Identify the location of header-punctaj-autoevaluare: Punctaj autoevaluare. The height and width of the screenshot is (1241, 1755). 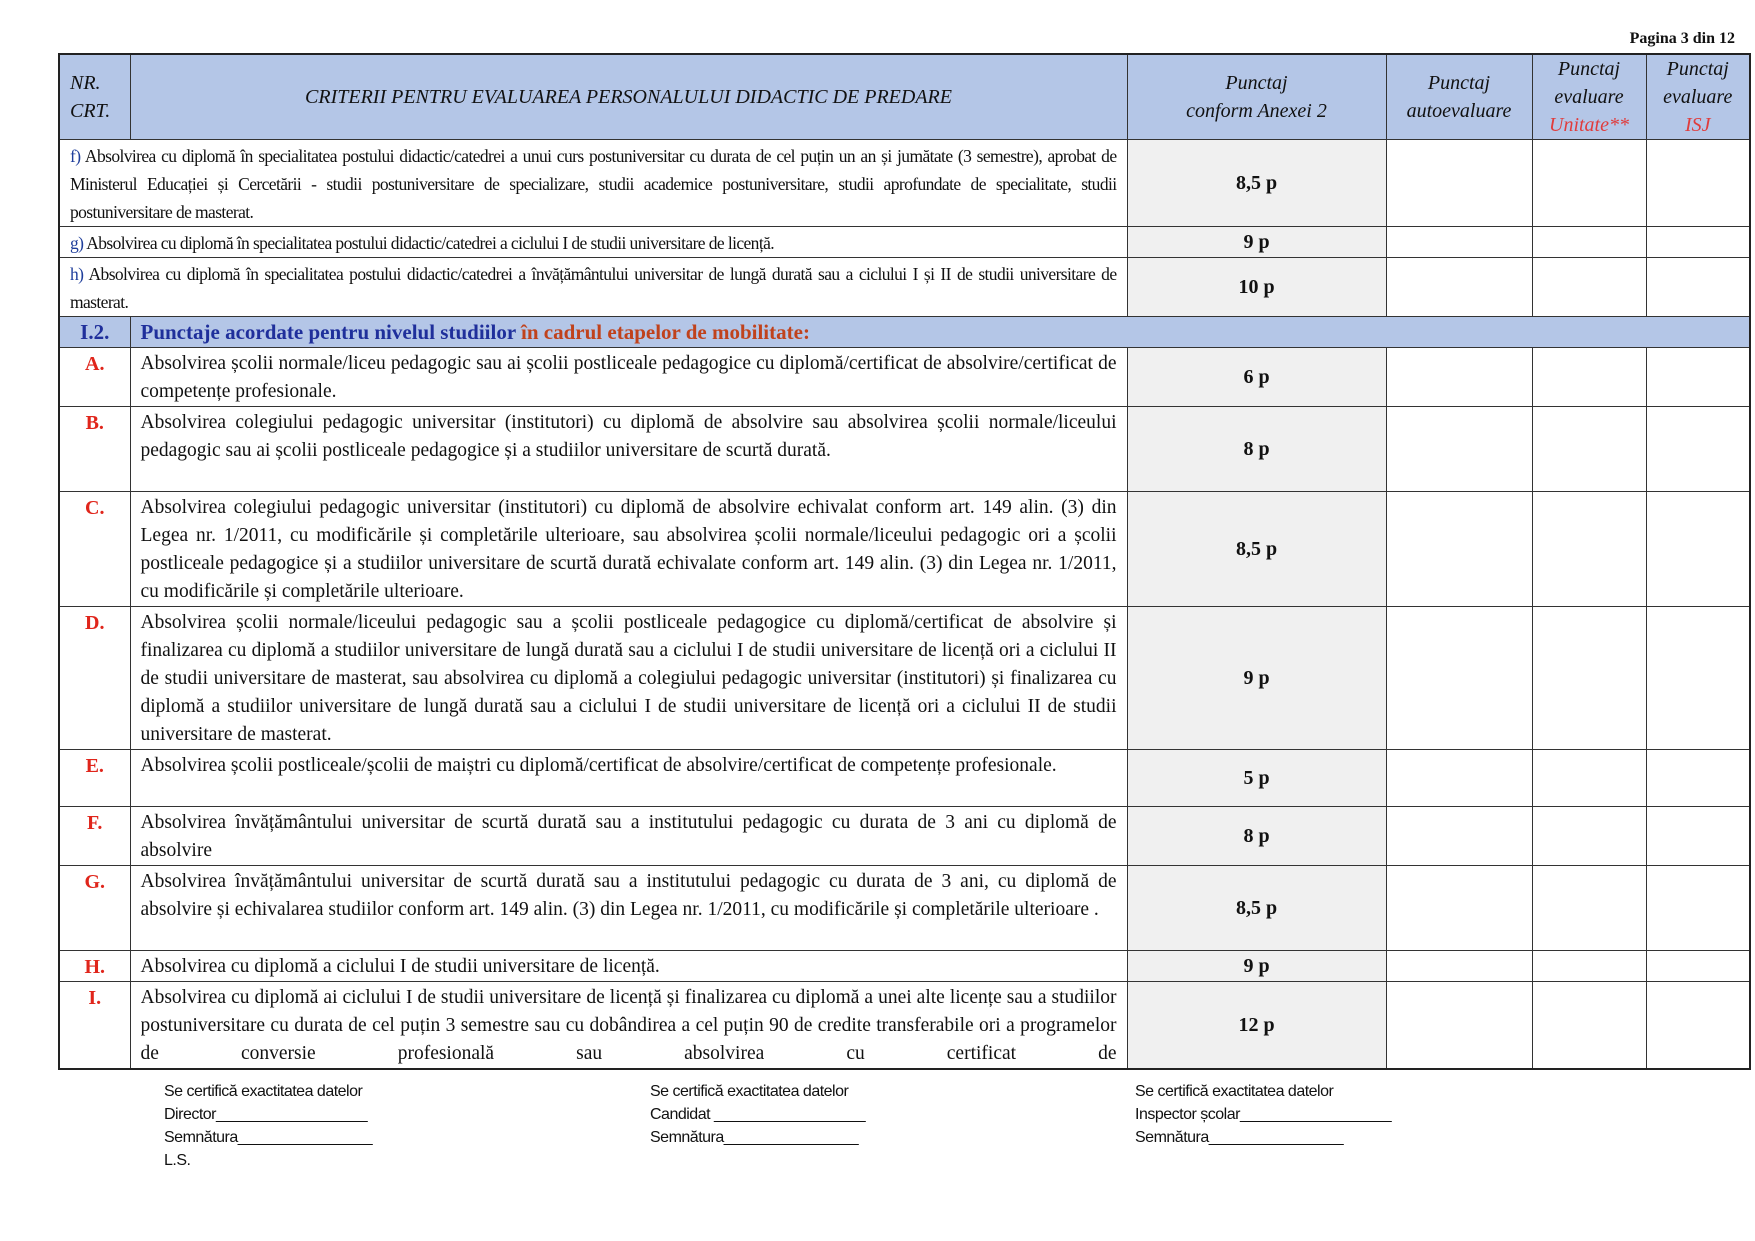
(1459, 96).